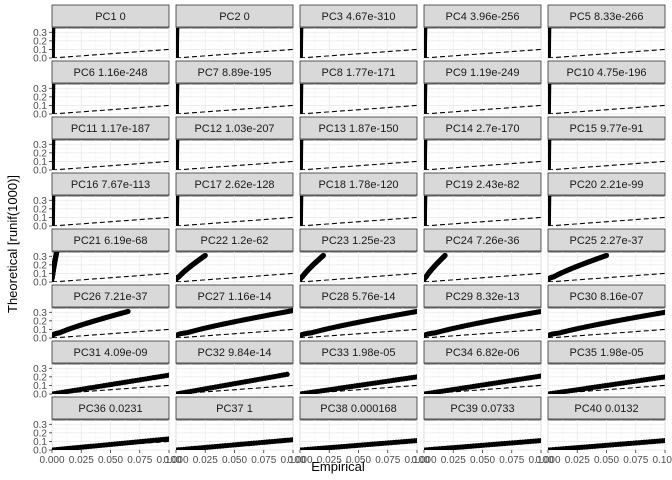 The height and width of the screenshot is (480, 672). I want to click on facet-label: PC5 8.33e-266, so click(607, 17).